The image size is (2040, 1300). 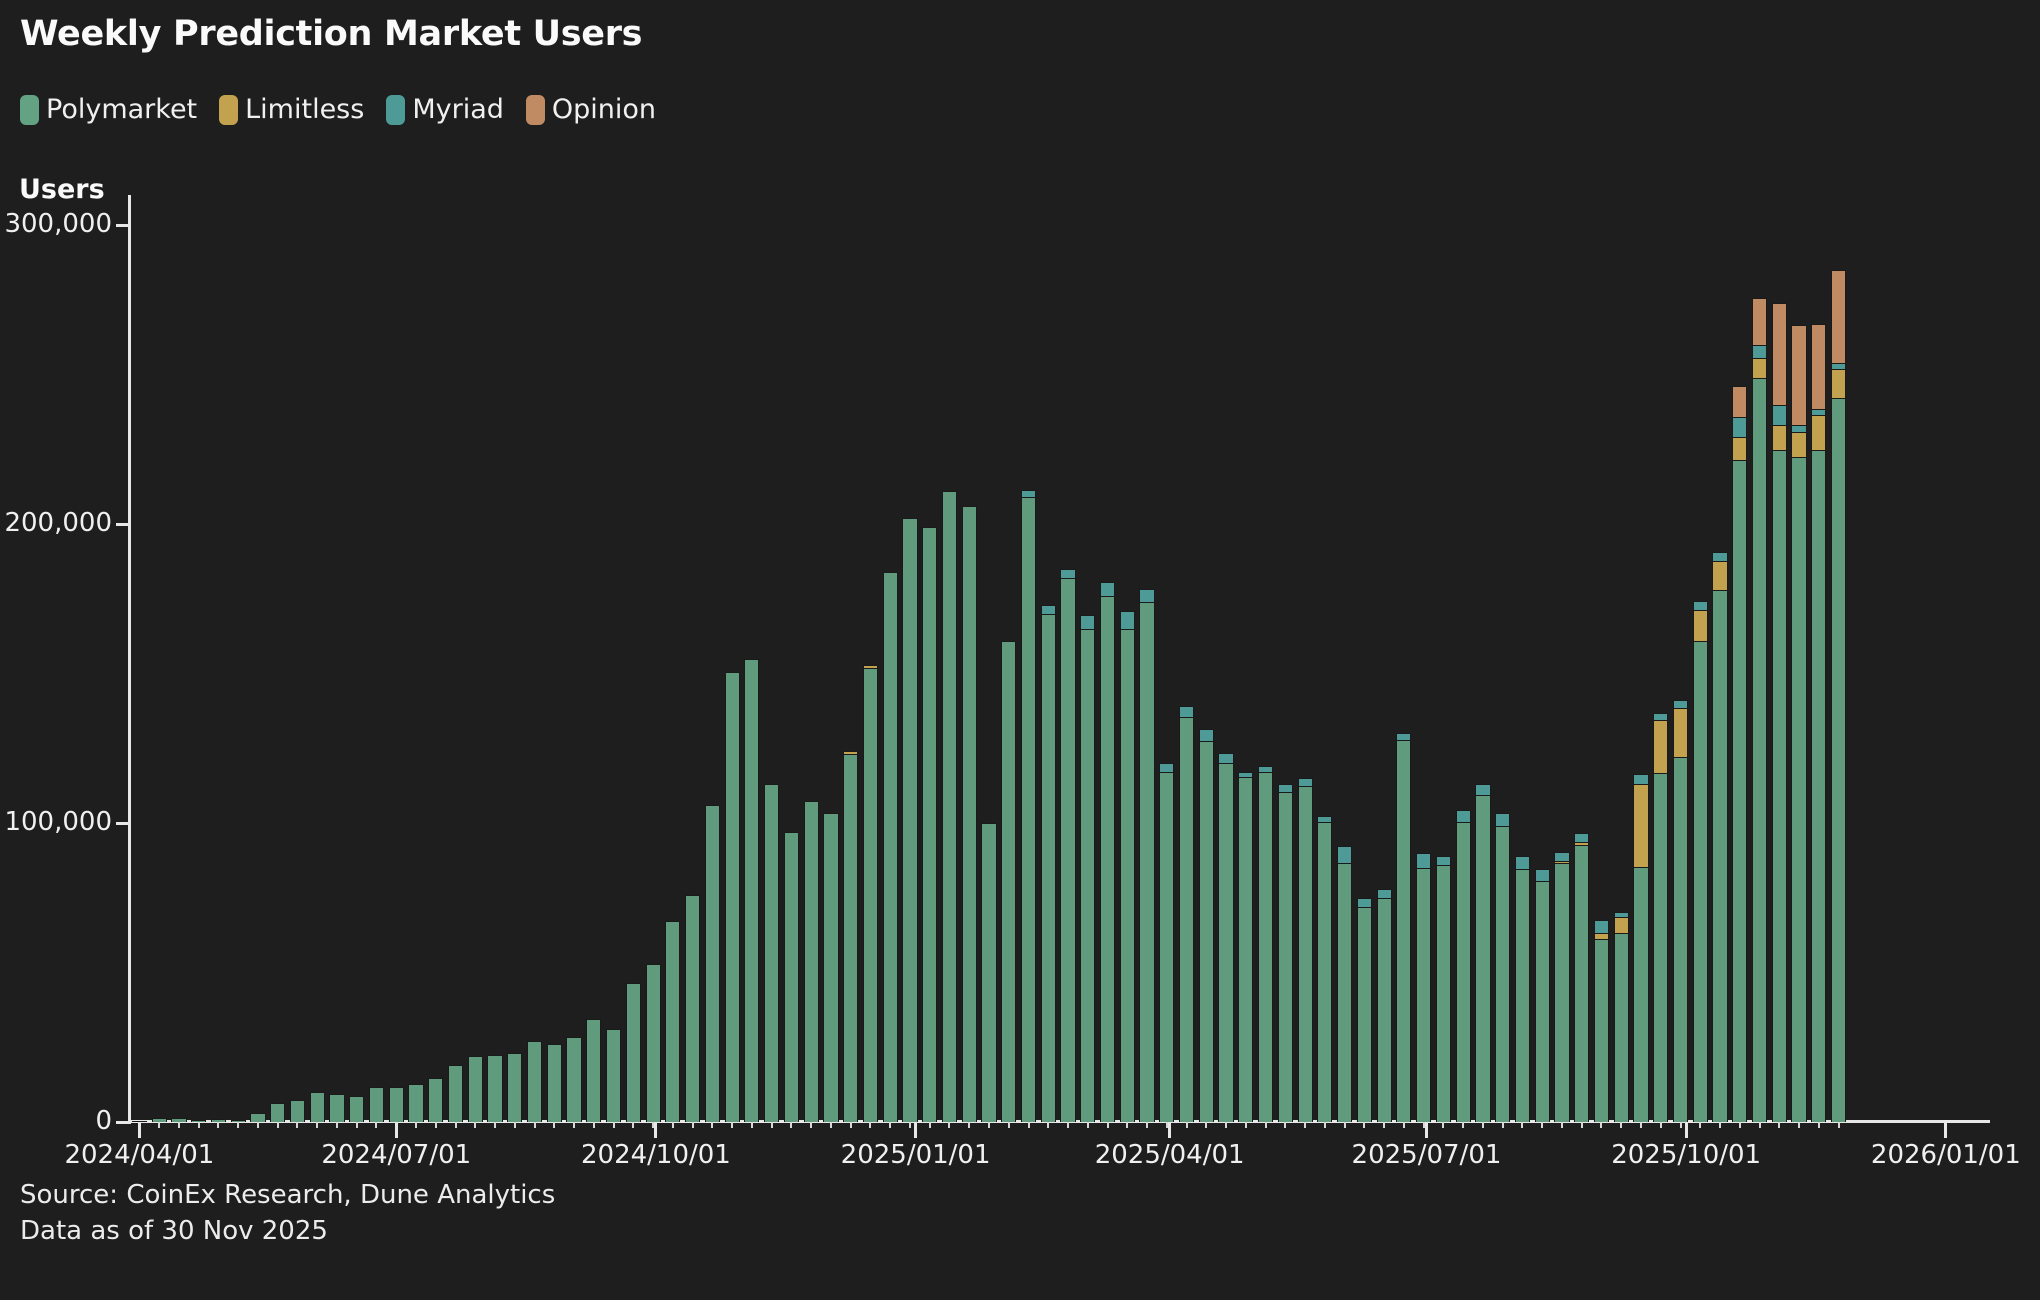 What do you see at coordinates (29, 109) in the screenshot?
I see `polymarket-swatch-icon` at bounding box center [29, 109].